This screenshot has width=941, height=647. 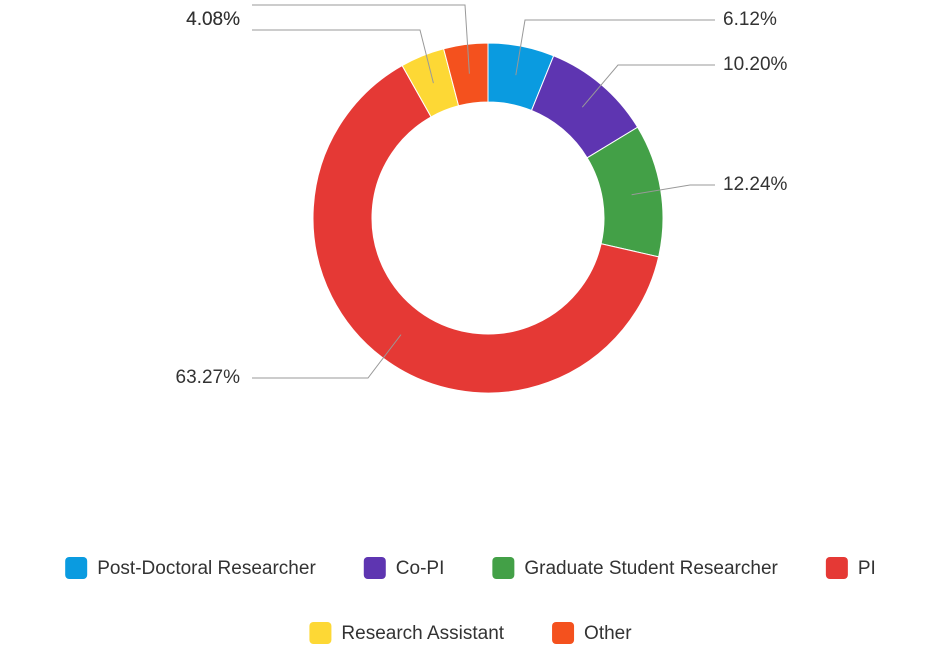 What do you see at coordinates (420, 568) in the screenshot?
I see `legend-label: Co-PI` at bounding box center [420, 568].